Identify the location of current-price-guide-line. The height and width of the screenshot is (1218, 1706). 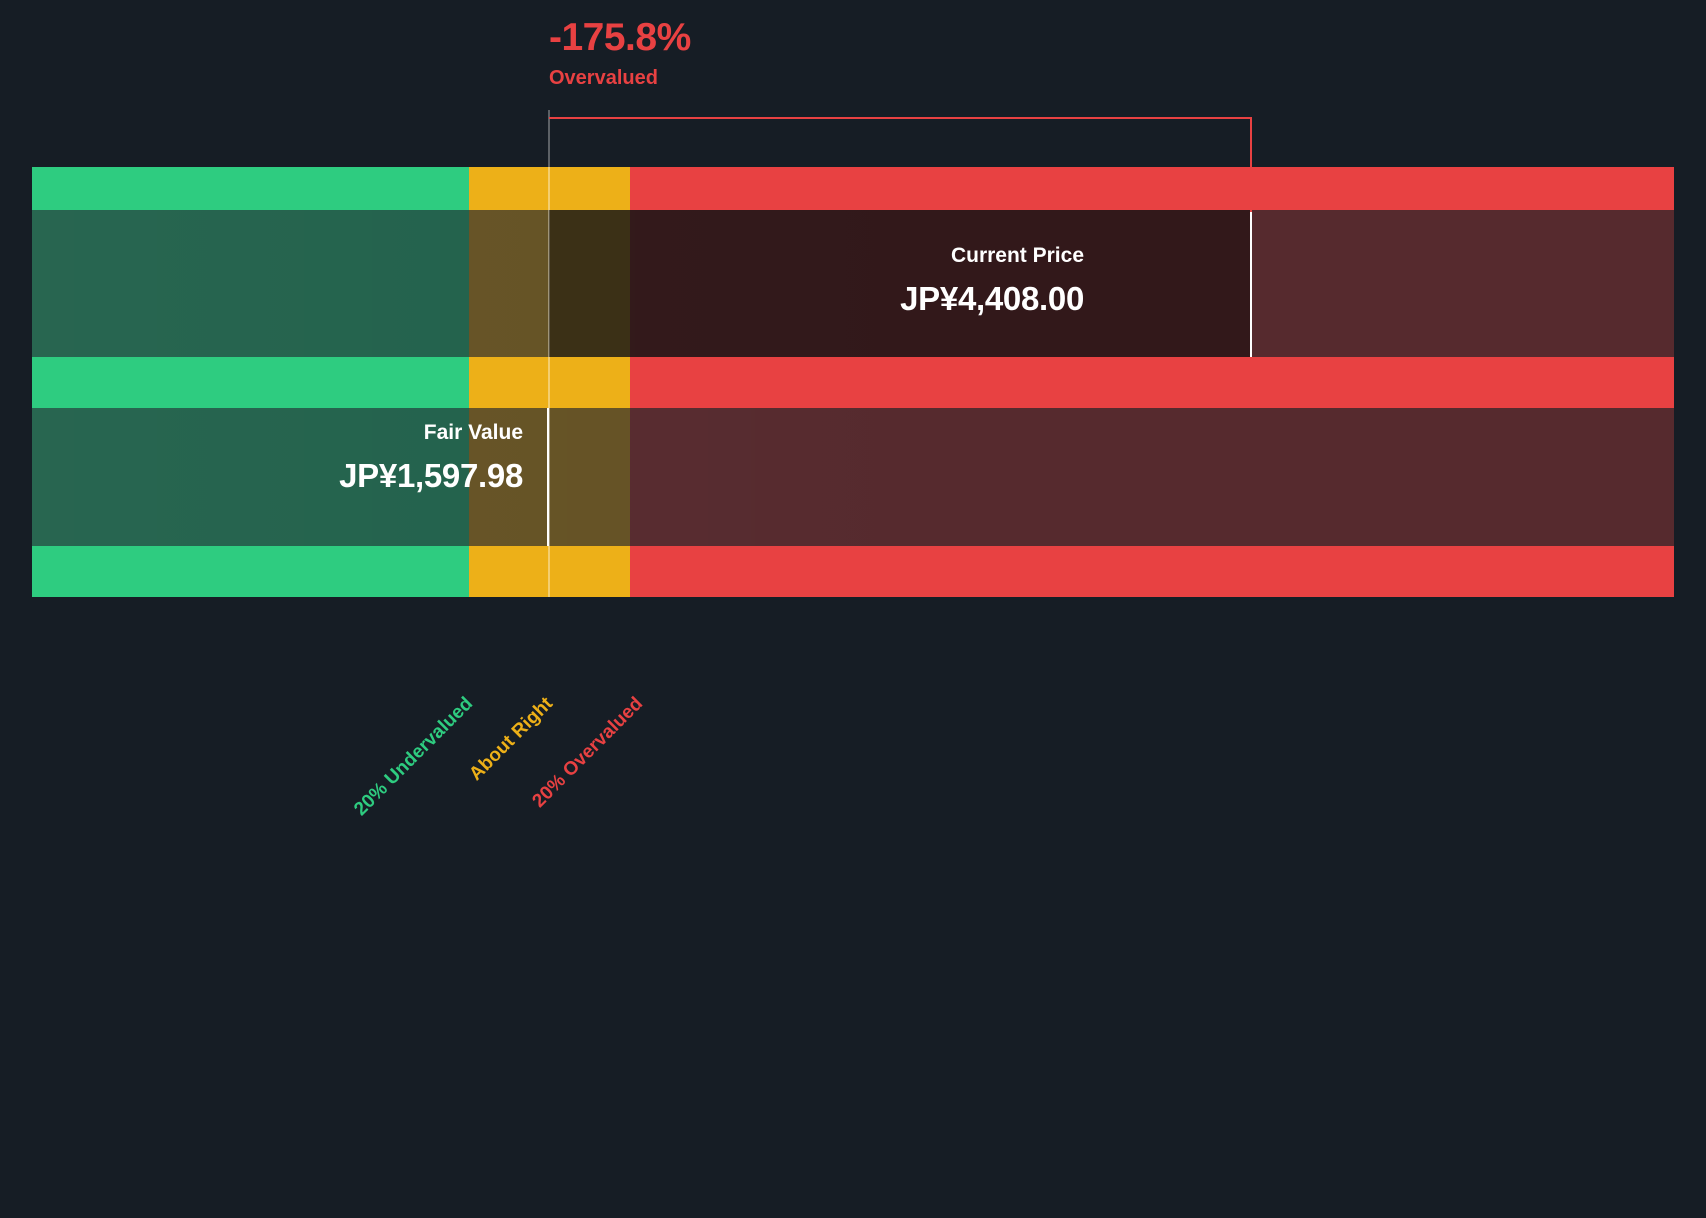
(549, 138).